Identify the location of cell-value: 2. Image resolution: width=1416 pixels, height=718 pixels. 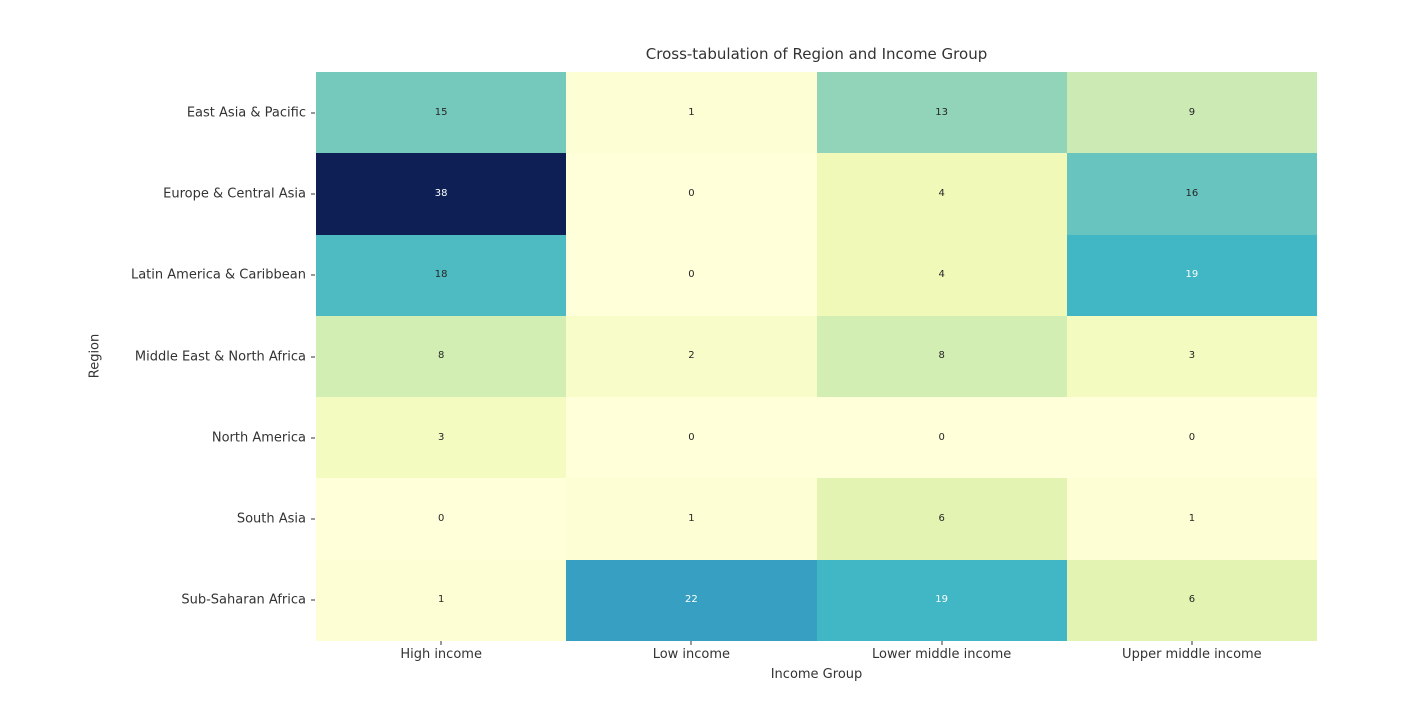
(691, 356).